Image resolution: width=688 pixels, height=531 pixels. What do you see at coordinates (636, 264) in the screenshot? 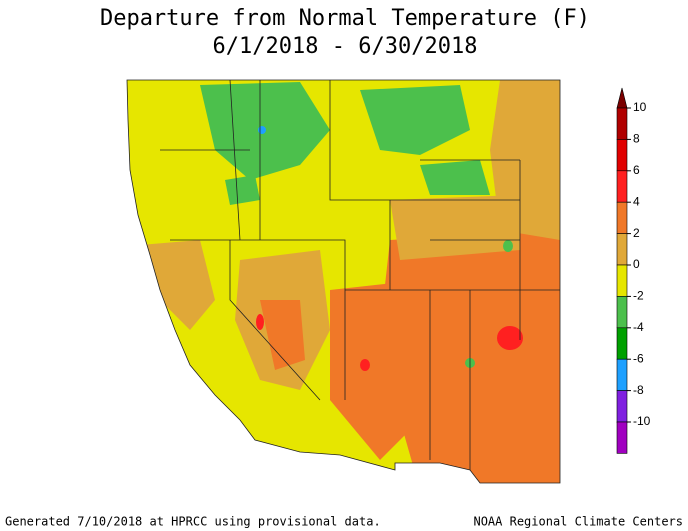
I see `colorbar-label: 0` at bounding box center [636, 264].